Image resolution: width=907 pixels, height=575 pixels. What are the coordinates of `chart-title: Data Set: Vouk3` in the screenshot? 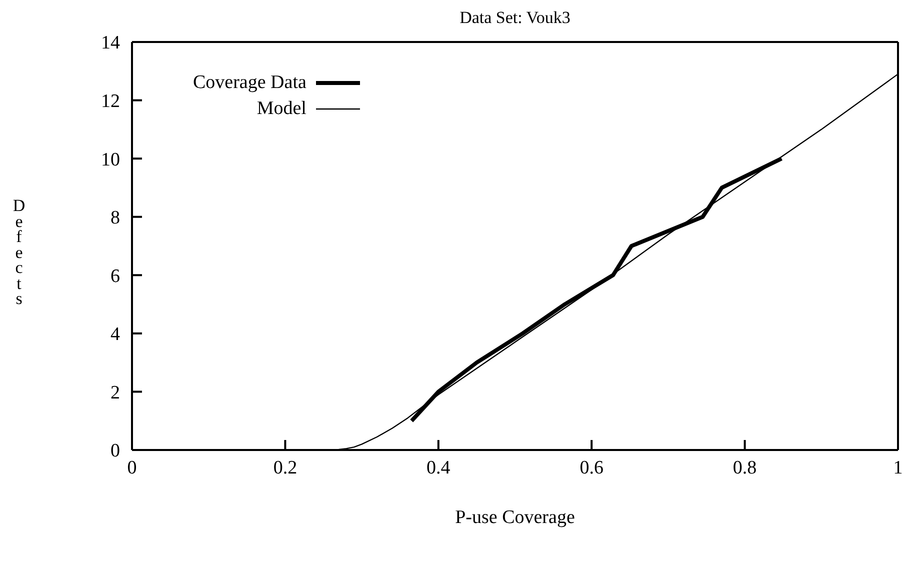 It's located at (515, 18).